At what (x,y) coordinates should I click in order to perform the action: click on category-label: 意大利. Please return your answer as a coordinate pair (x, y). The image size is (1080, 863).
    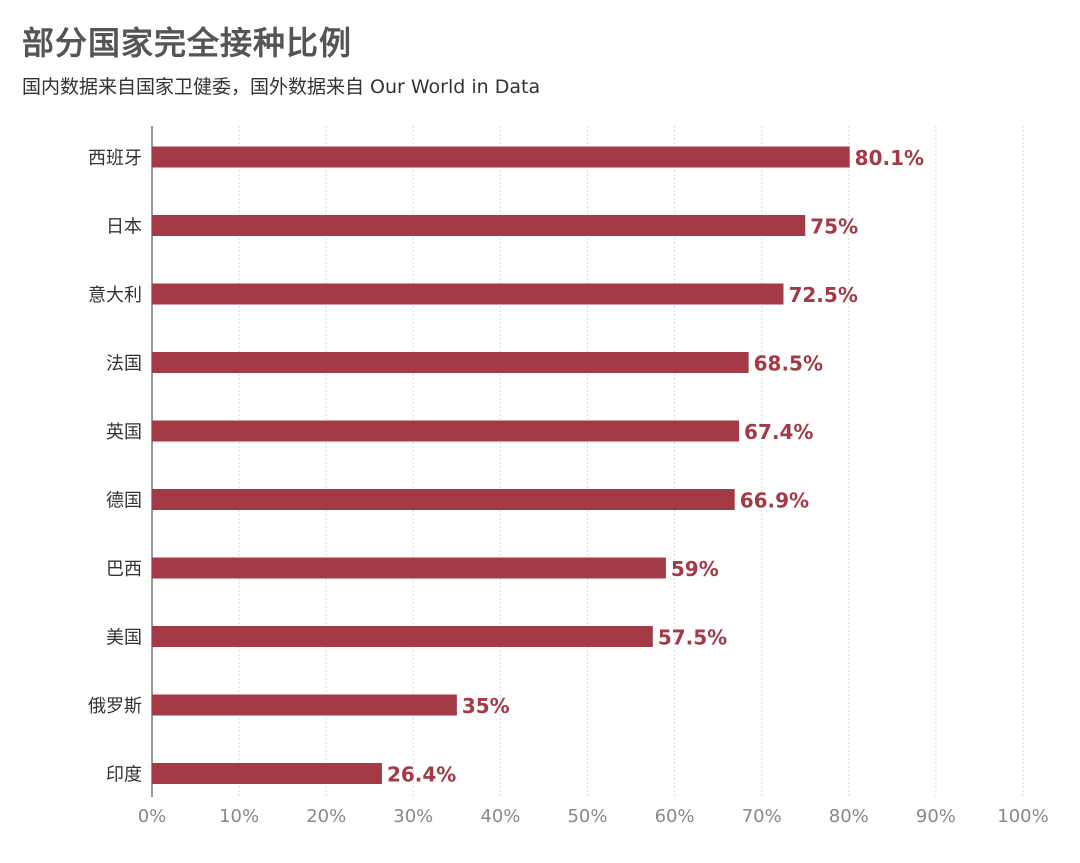
    Looking at the image, I should click on (115, 295).